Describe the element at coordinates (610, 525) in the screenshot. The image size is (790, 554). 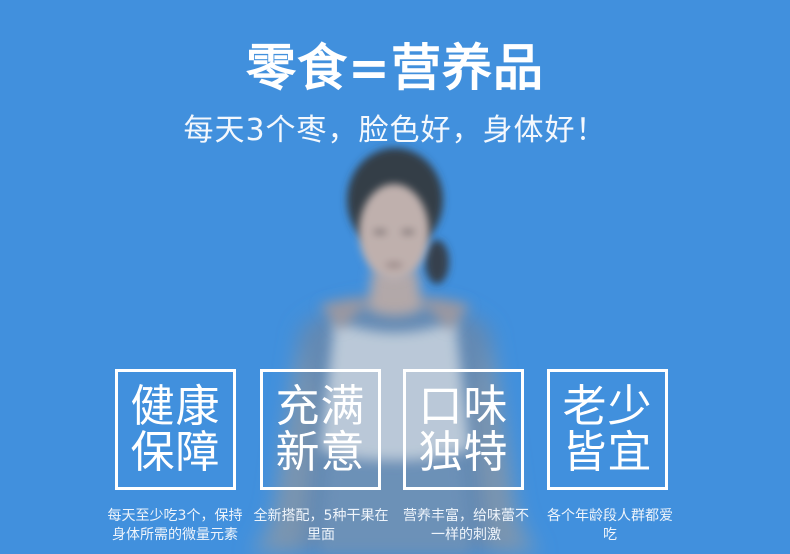
I see `feature-description-all-ages: 各个年龄段人群都爱吃` at that location.